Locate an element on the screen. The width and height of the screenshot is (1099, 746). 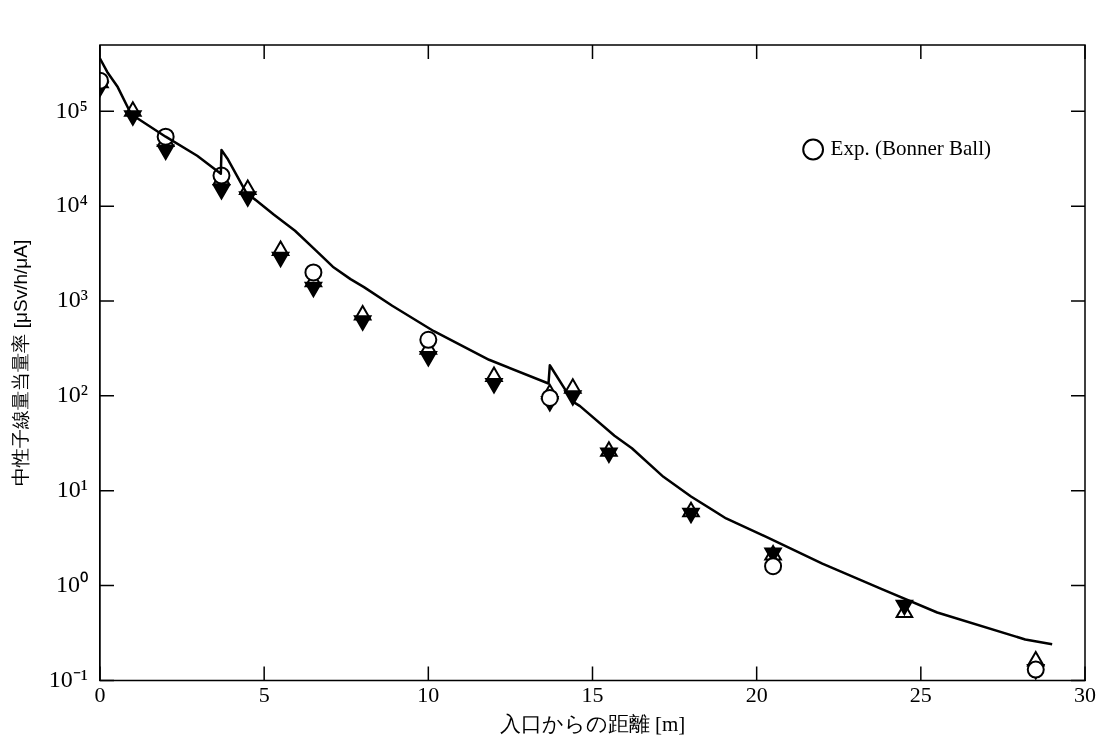
x-tick-label: 25 is located at coordinates (920, 695).